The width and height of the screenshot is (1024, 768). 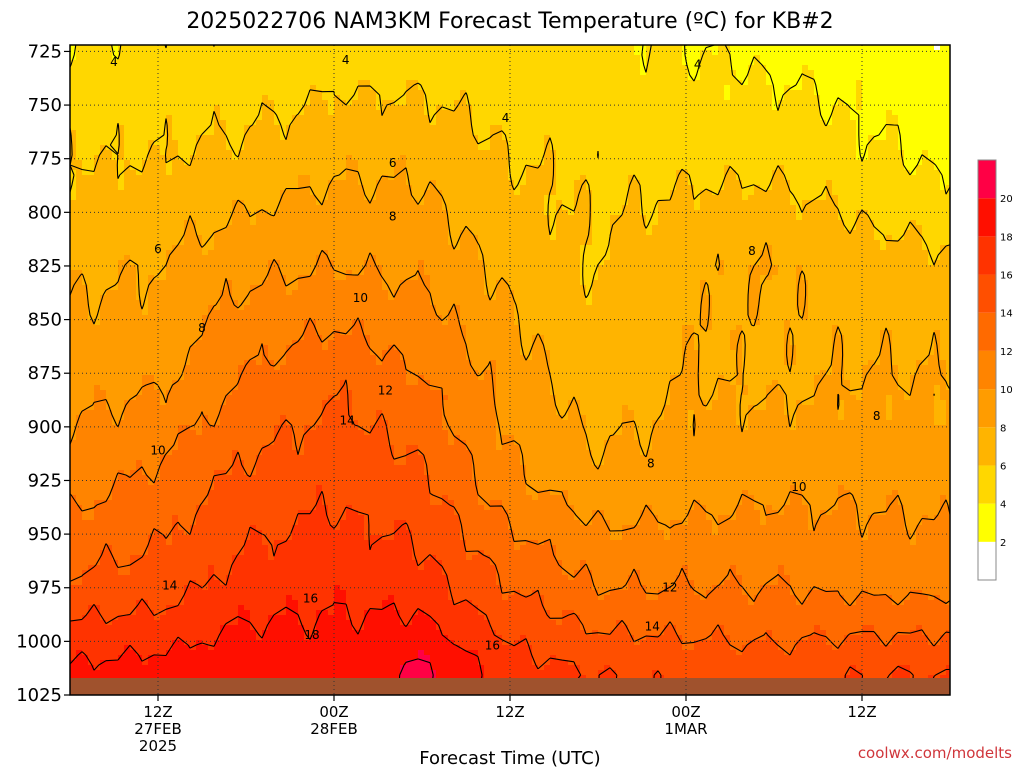 What do you see at coordinates (935, 753) in the screenshot?
I see `credit-text: coolwx.com/modelts` at bounding box center [935, 753].